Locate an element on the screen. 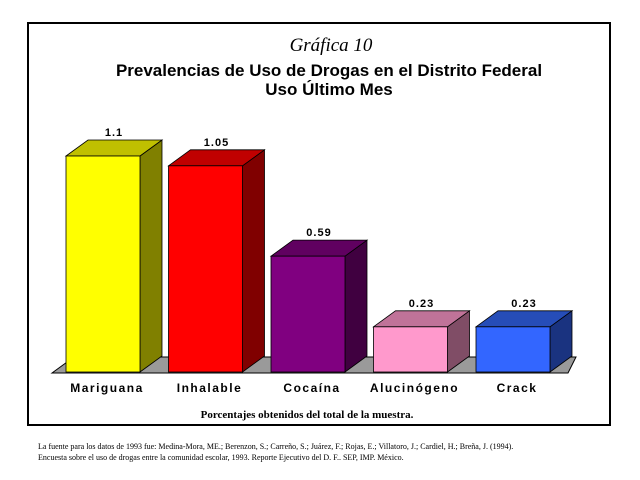 The height and width of the screenshot is (480, 640). data-label: 1.05 is located at coordinates (216, 143).